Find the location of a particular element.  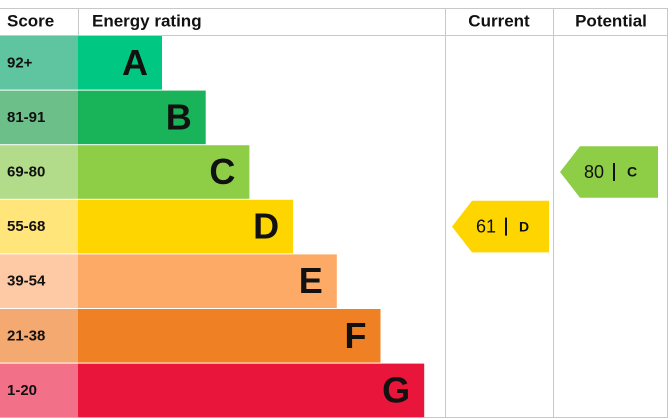

band-letter: C is located at coordinates (222, 171).